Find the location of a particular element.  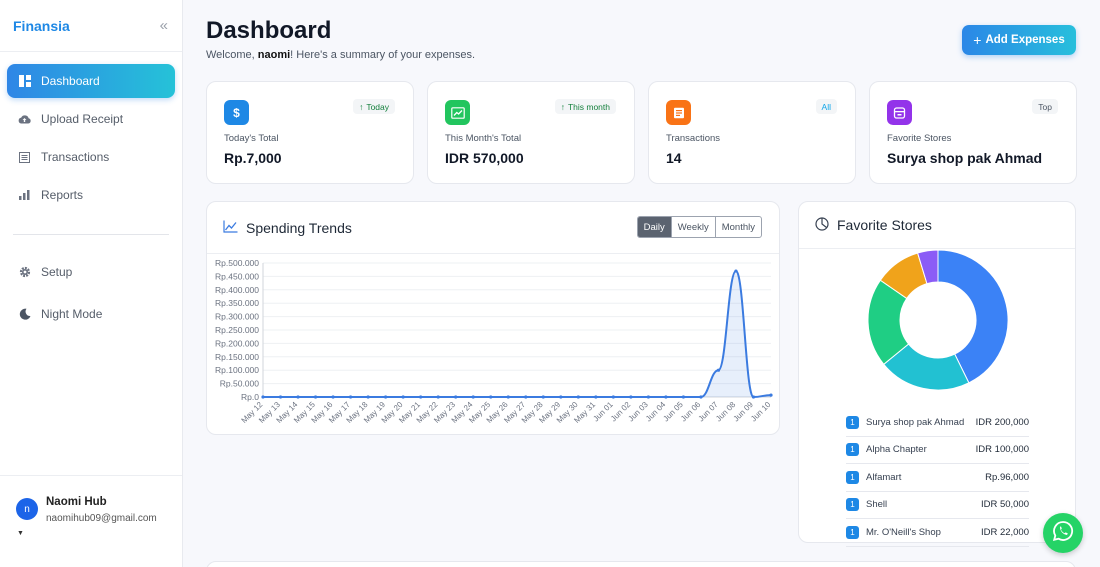

sidebar-item-label: Setup is located at coordinates (57, 272).